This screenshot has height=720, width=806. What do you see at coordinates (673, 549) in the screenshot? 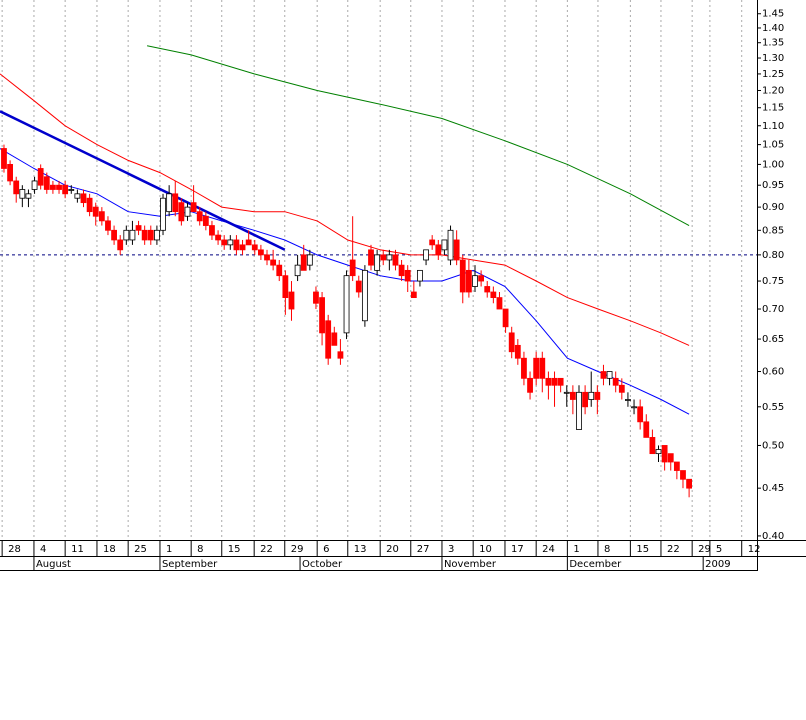
I see `x-tick-label: 22` at bounding box center [673, 549].